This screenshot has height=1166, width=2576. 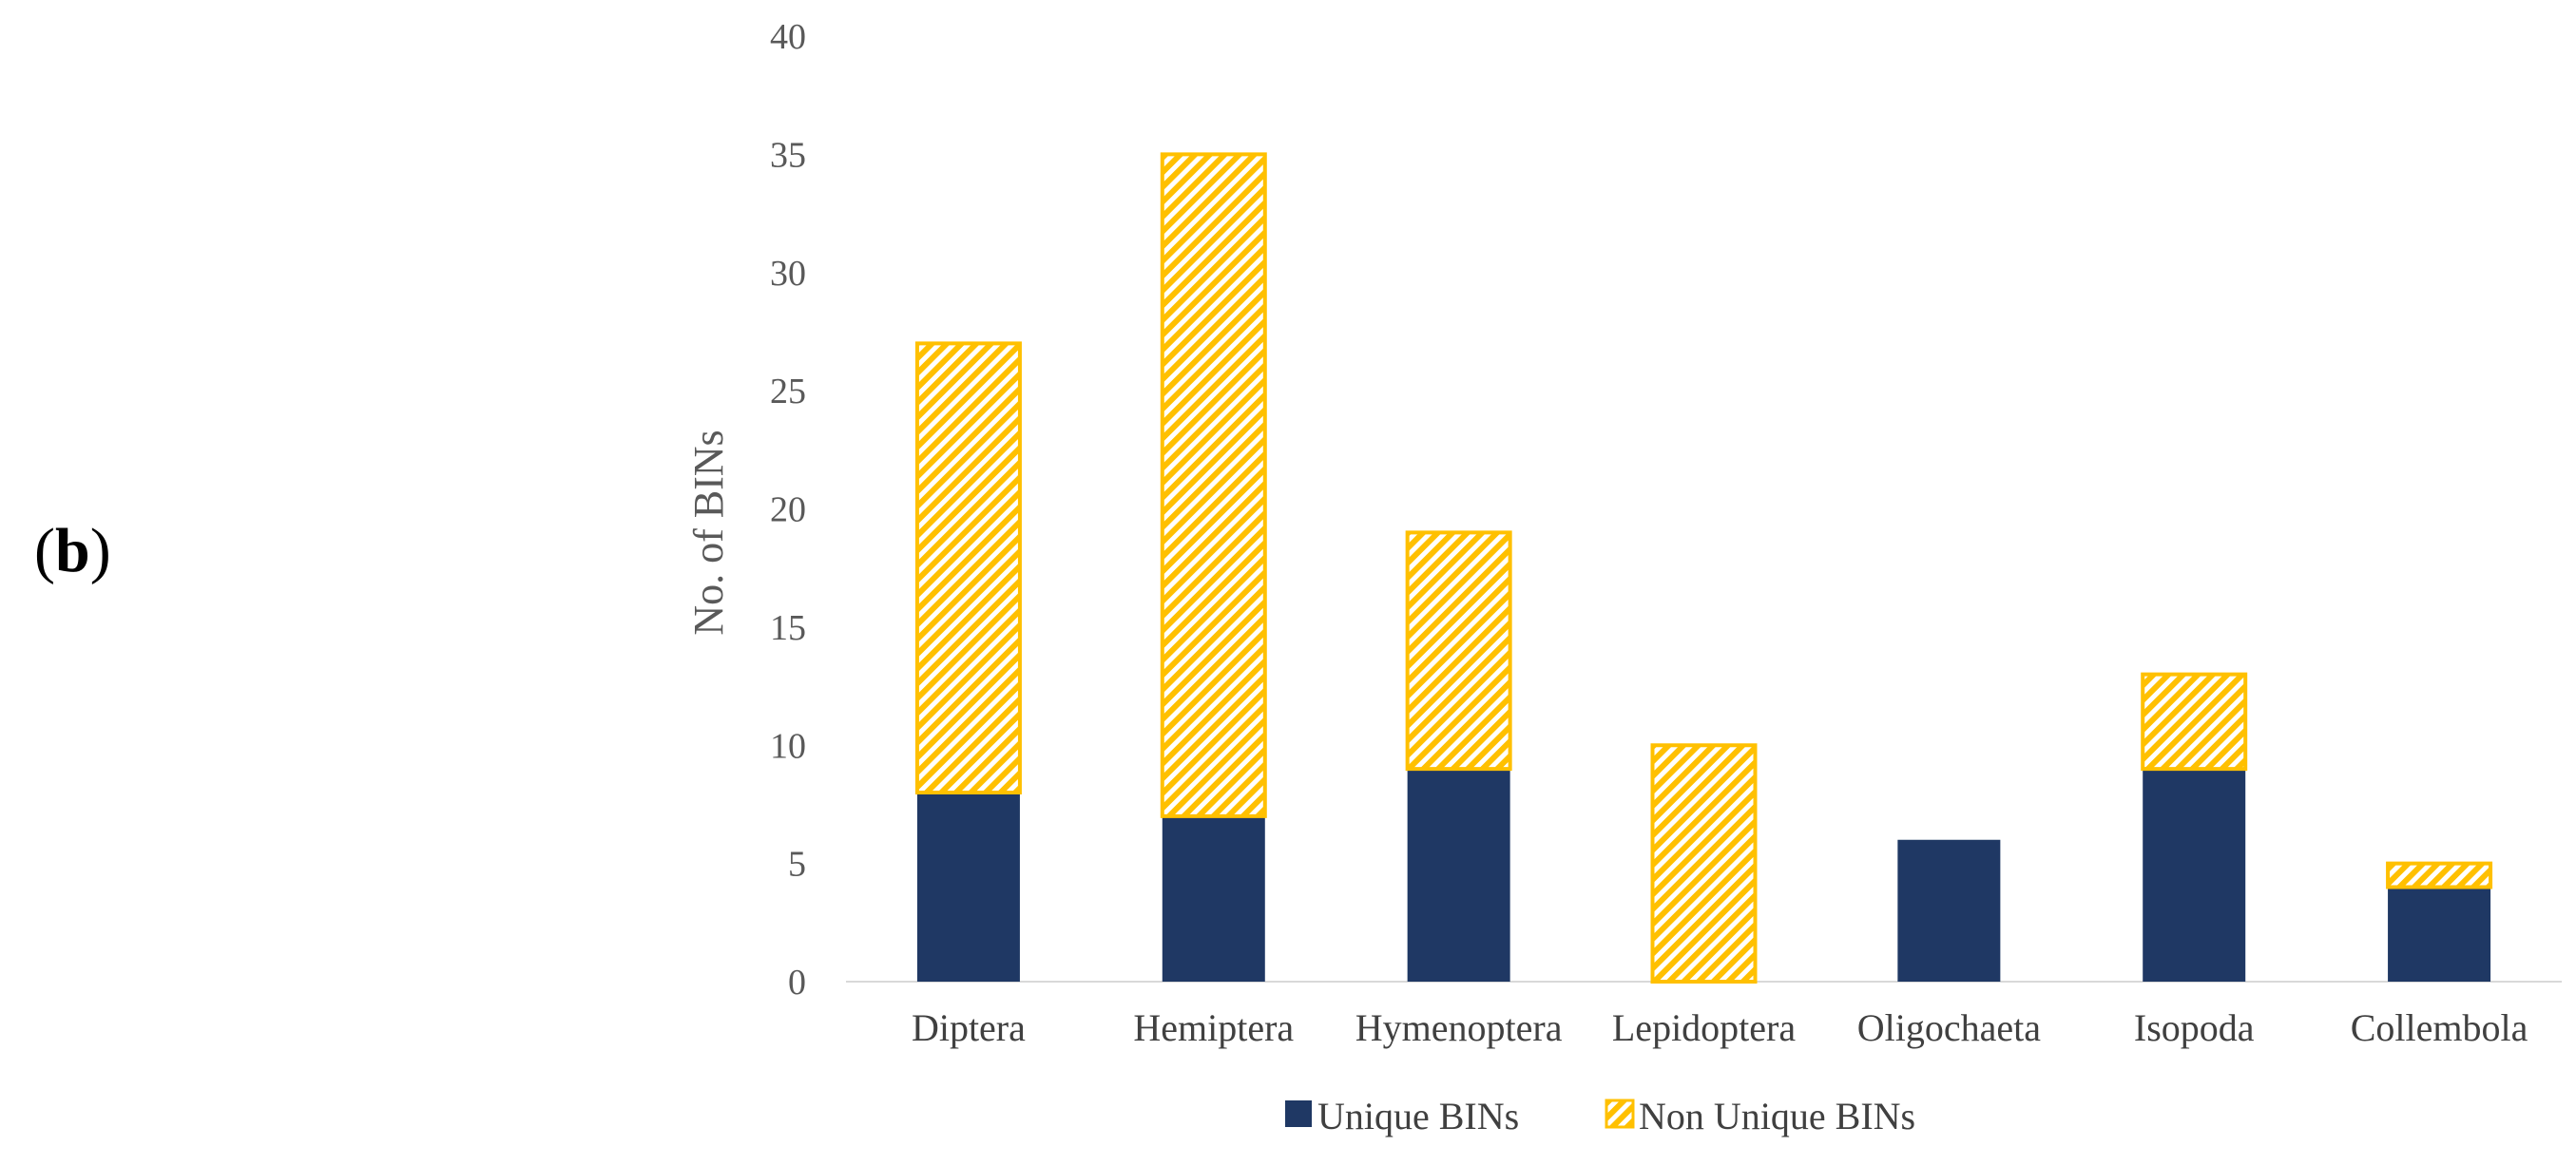 I want to click on bar-unique-hymenoptera, so click(x=1458, y=876).